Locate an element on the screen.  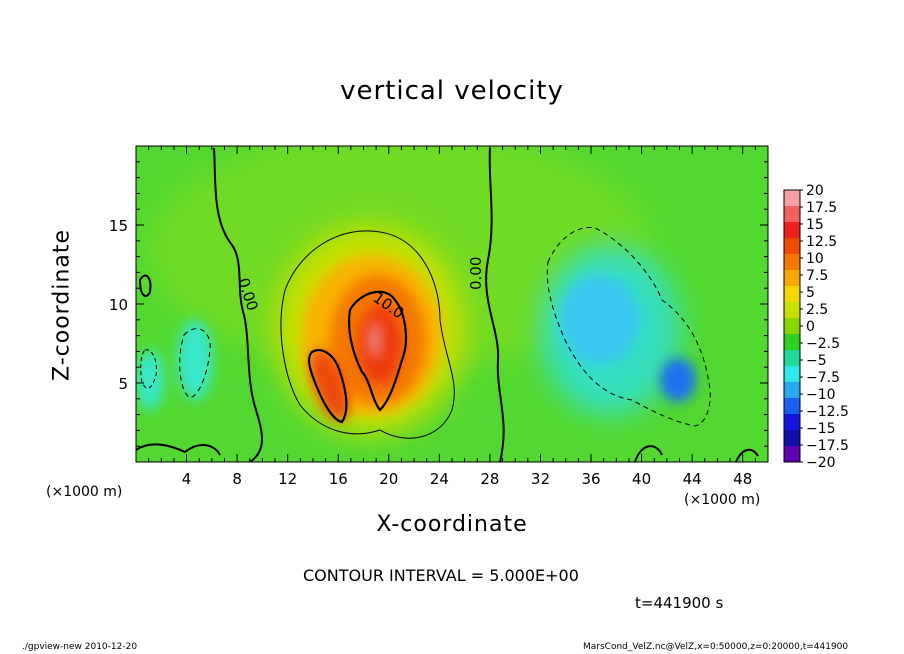
colorbar-label: −12.5 is located at coordinates (827, 412).